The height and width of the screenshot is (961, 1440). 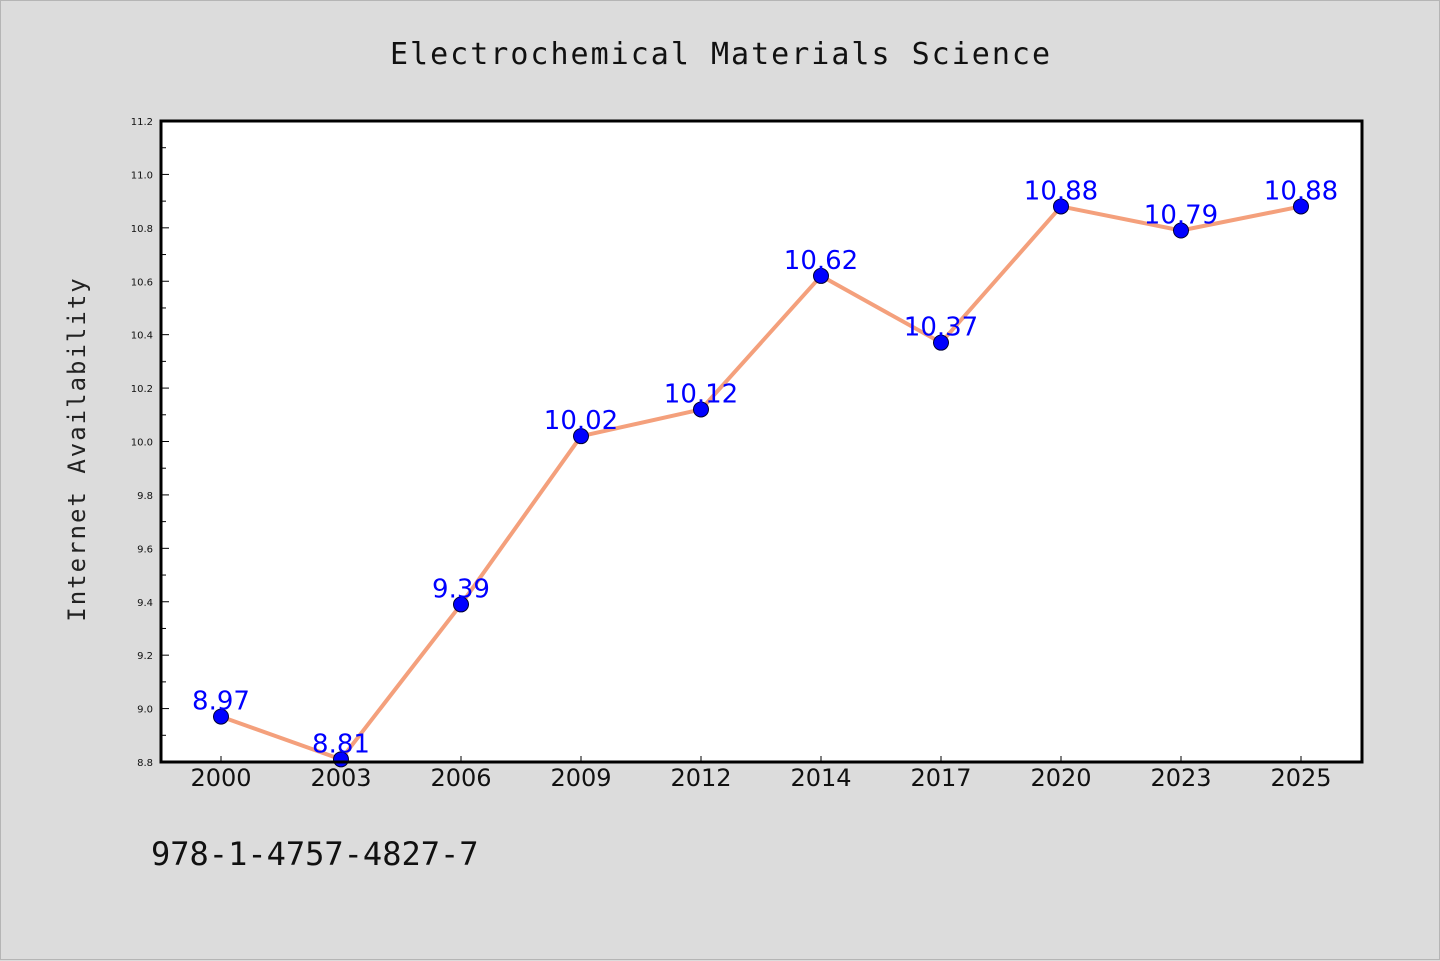 I want to click on x-tick-label: 2025, so click(x=1300, y=778).